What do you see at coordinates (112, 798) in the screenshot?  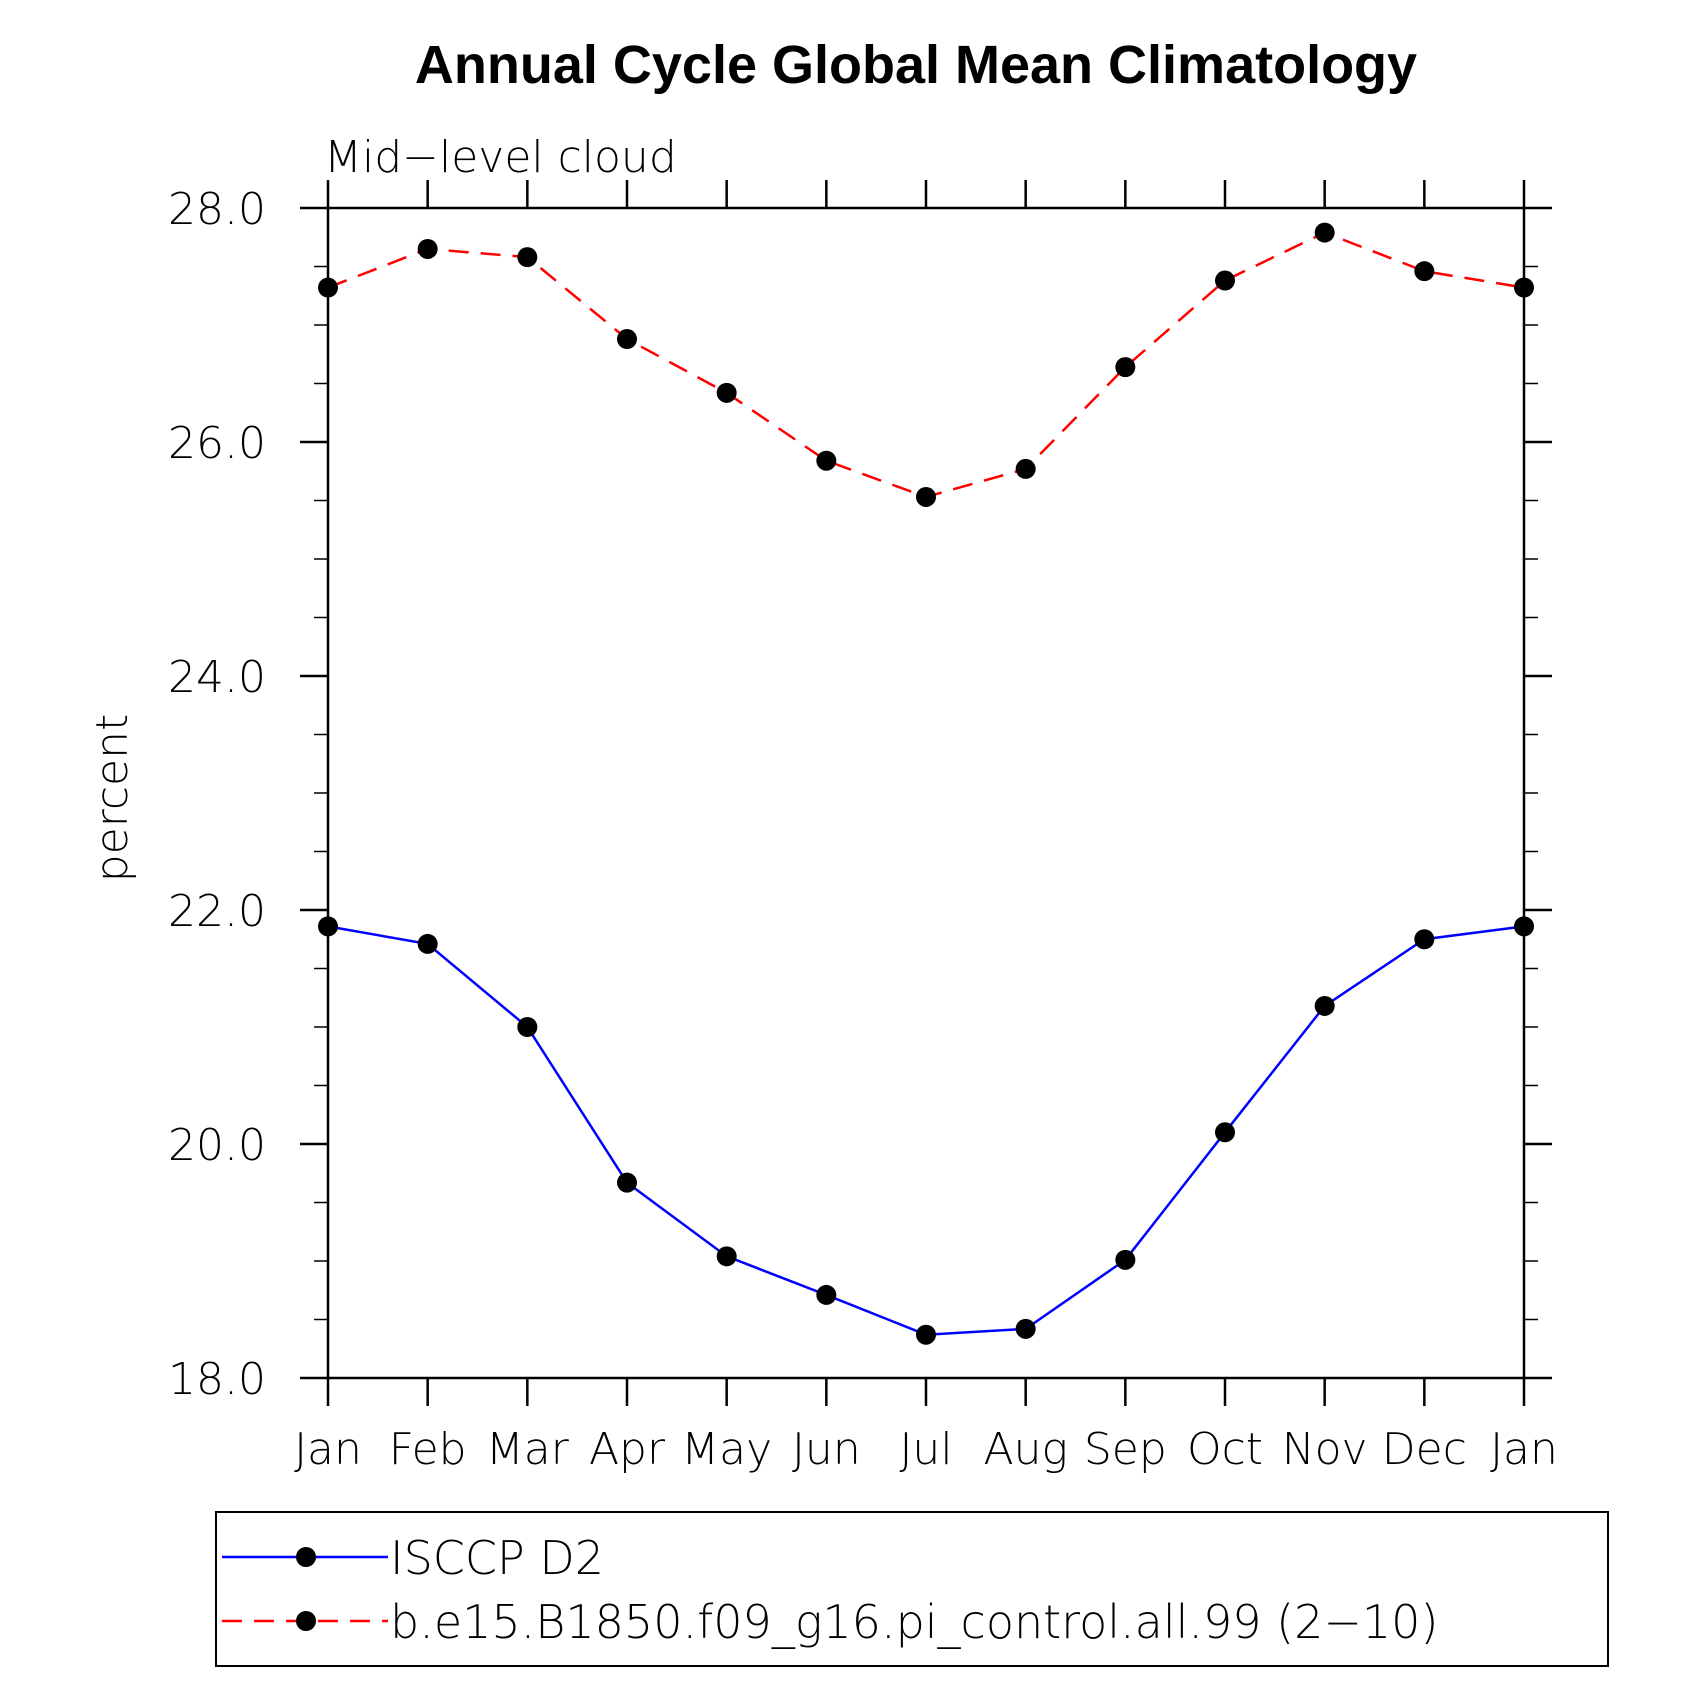 I see `y-axis-label: percent` at bounding box center [112, 798].